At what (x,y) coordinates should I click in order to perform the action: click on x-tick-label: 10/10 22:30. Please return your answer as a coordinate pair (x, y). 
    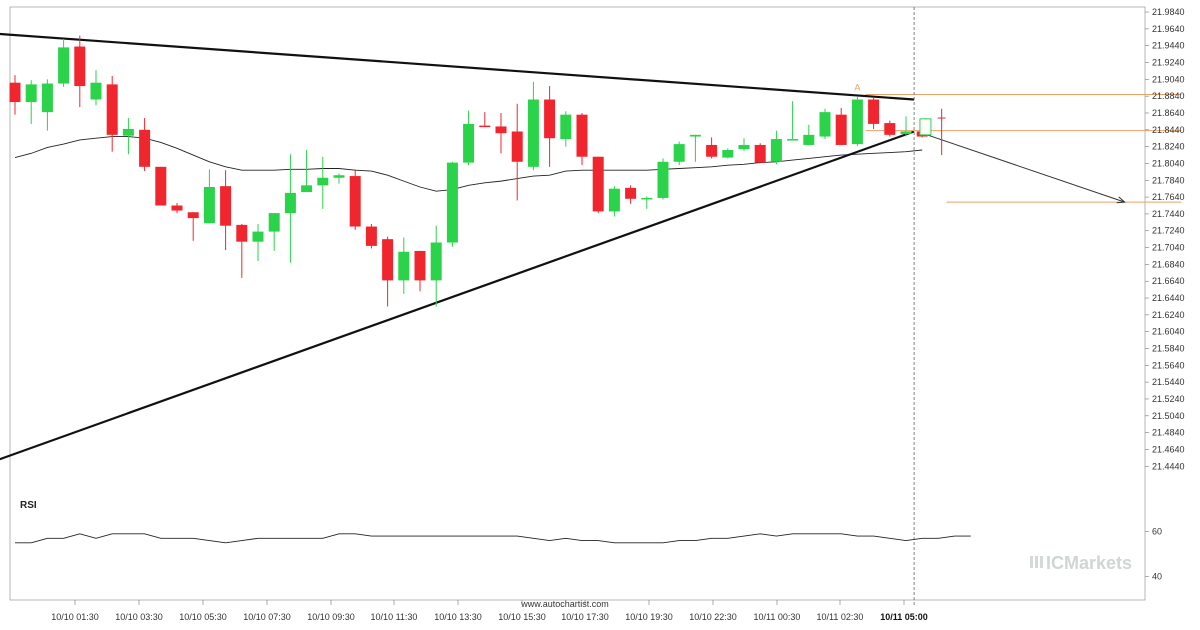
    Looking at the image, I should click on (713, 617).